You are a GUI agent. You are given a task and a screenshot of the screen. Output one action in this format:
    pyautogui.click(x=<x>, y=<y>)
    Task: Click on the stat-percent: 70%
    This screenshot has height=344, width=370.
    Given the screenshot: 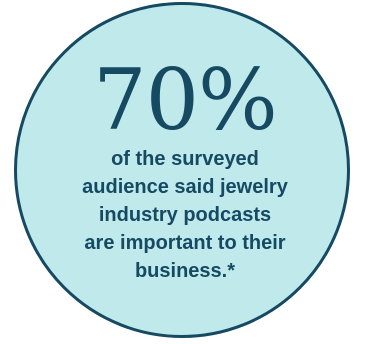 What is the action you would take?
    pyautogui.click(x=185, y=100)
    